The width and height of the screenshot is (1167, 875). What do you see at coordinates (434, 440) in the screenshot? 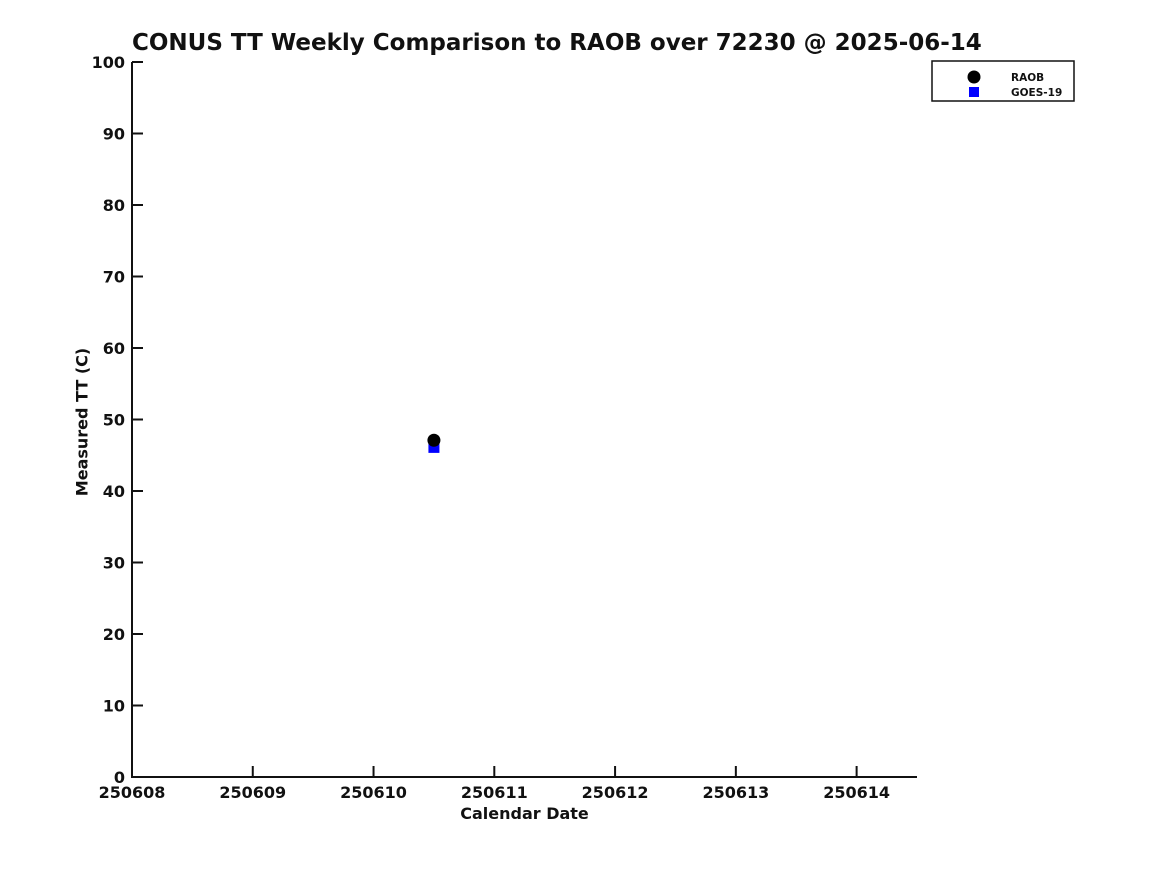
I see `data-point-raob` at bounding box center [434, 440].